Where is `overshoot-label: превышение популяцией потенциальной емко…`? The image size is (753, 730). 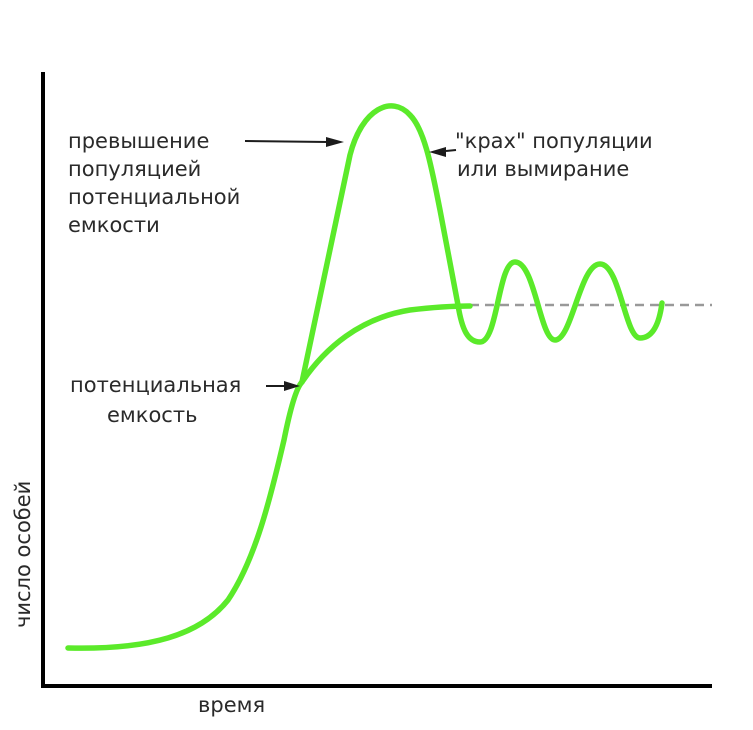
overshoot-label: превышение популяцией потенциальной емко… is located at coordinates (157, 183).